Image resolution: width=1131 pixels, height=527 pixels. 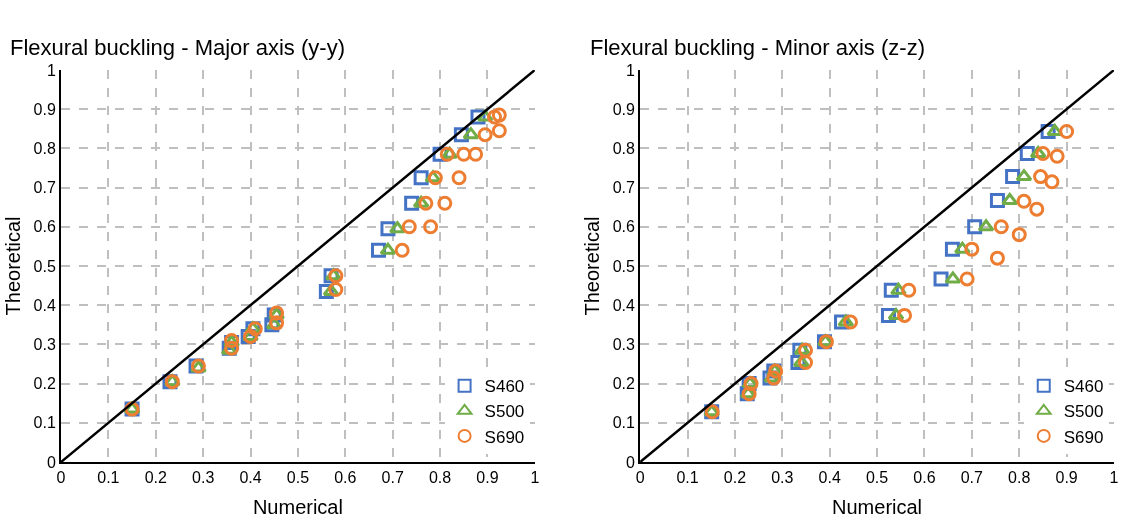 What do you see at coordinates (757, 47) in the screenshot?
I see `chart-title: Flexural buckling - Minor axis (z-z)` at bounding box center [757, 47].